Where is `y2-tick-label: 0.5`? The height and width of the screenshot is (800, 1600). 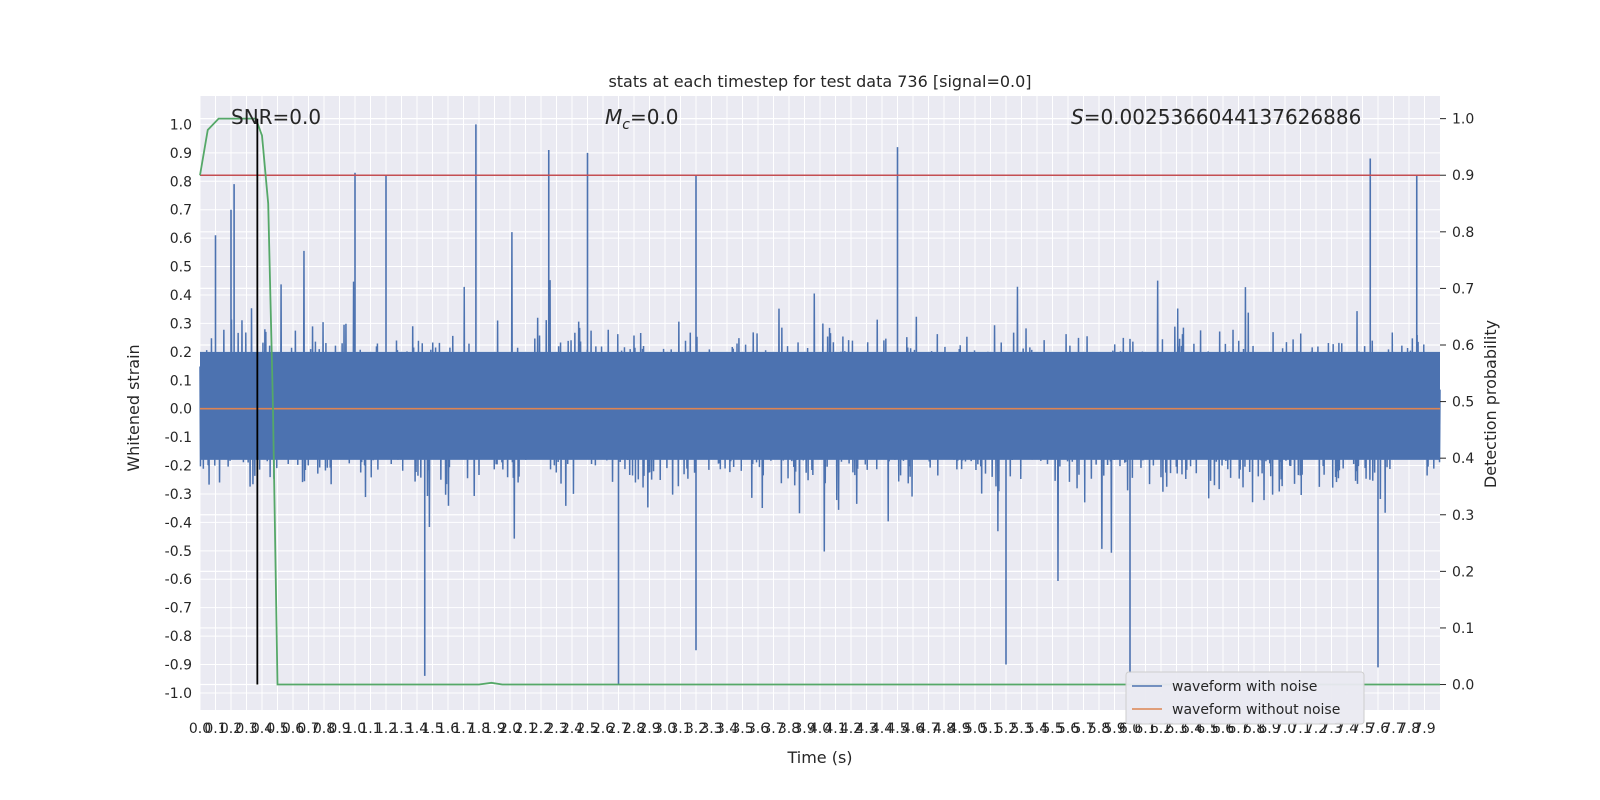 y2-tick-label: 0.5 is located at coordinates (1463, 403).